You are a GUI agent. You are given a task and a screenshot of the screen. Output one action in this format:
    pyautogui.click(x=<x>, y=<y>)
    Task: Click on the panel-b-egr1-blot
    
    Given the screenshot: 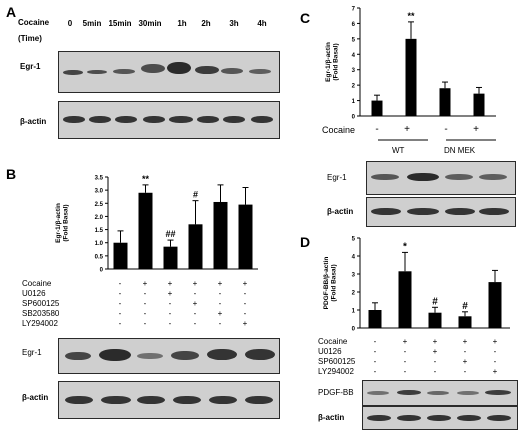 What is the action you would take?
    pyautogui.click(x=169, y=356)
    